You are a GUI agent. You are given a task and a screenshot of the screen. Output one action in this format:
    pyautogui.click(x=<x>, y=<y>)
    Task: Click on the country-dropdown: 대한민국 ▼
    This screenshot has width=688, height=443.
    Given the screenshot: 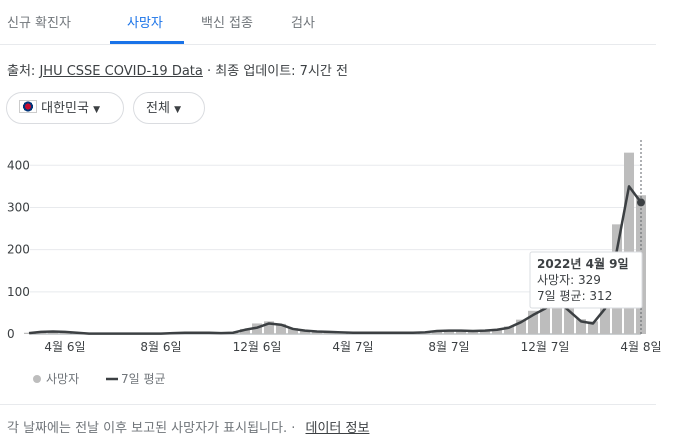 What is the action you would take?
    pyautogui.click(x=65, y=108)
    